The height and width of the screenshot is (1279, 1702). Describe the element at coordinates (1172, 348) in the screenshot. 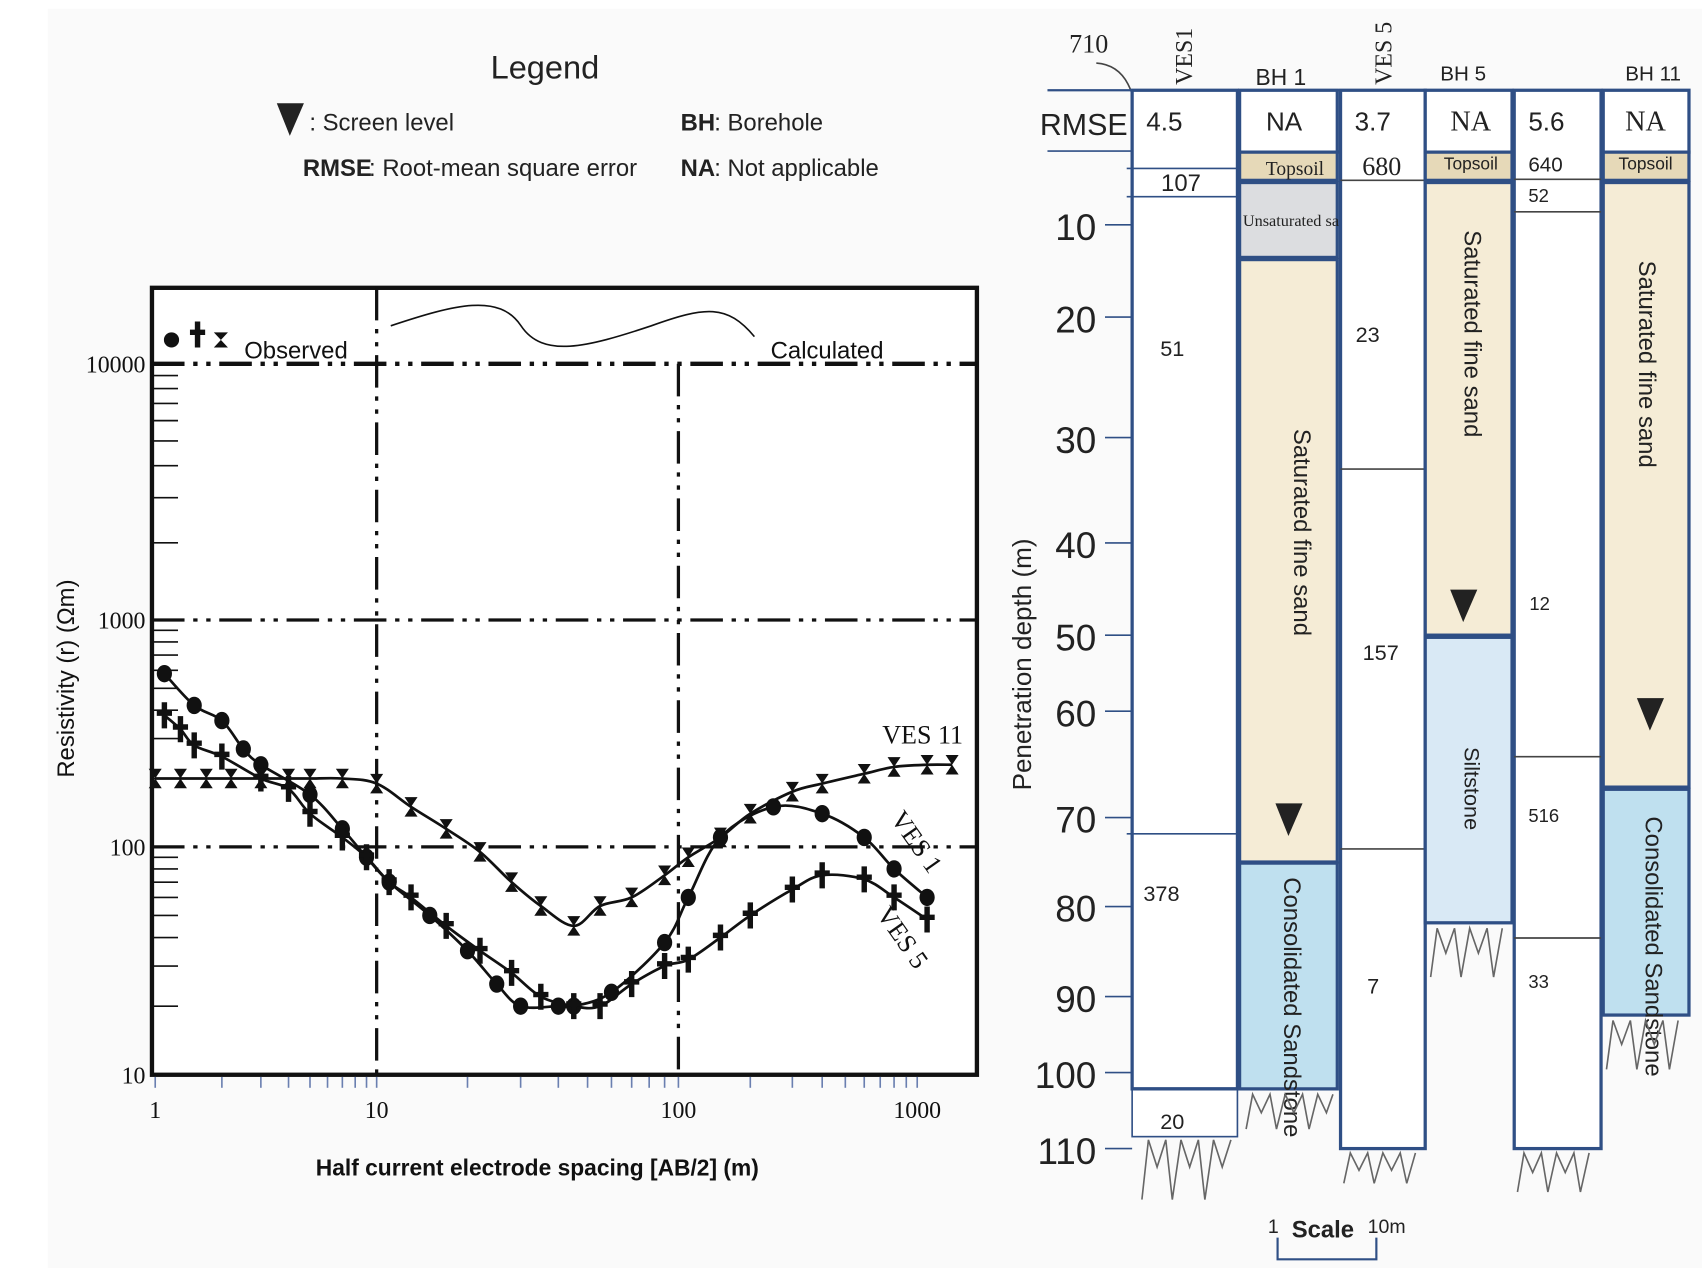

I see `ves1-value: 51` at that location.